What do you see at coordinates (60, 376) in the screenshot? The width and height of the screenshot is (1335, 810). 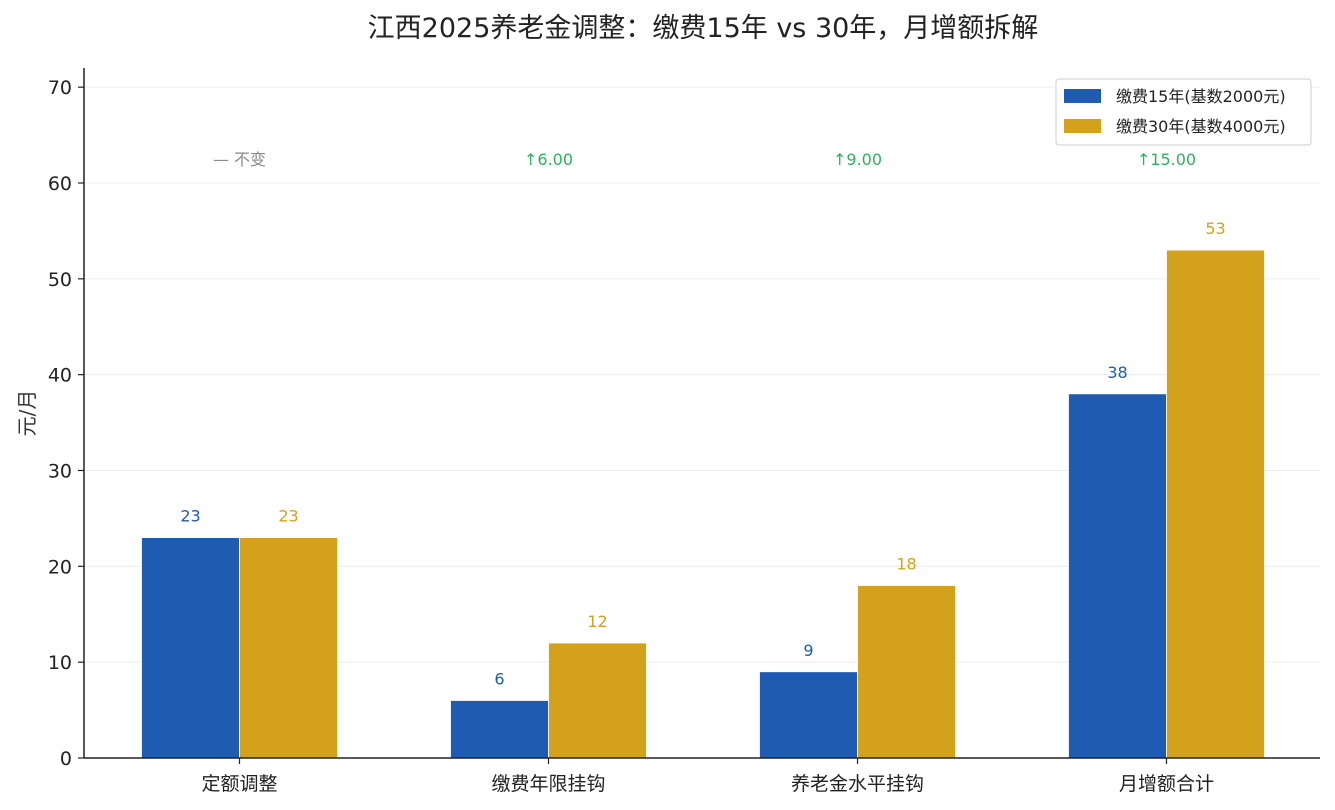 I see `y-tick-label: 40` at bounding box center [60, 376].